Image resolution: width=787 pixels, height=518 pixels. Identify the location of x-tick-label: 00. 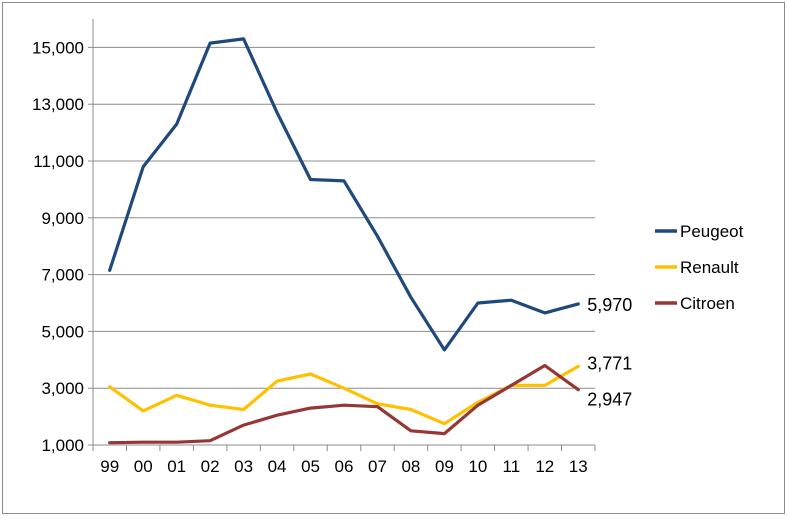
(143, 466).